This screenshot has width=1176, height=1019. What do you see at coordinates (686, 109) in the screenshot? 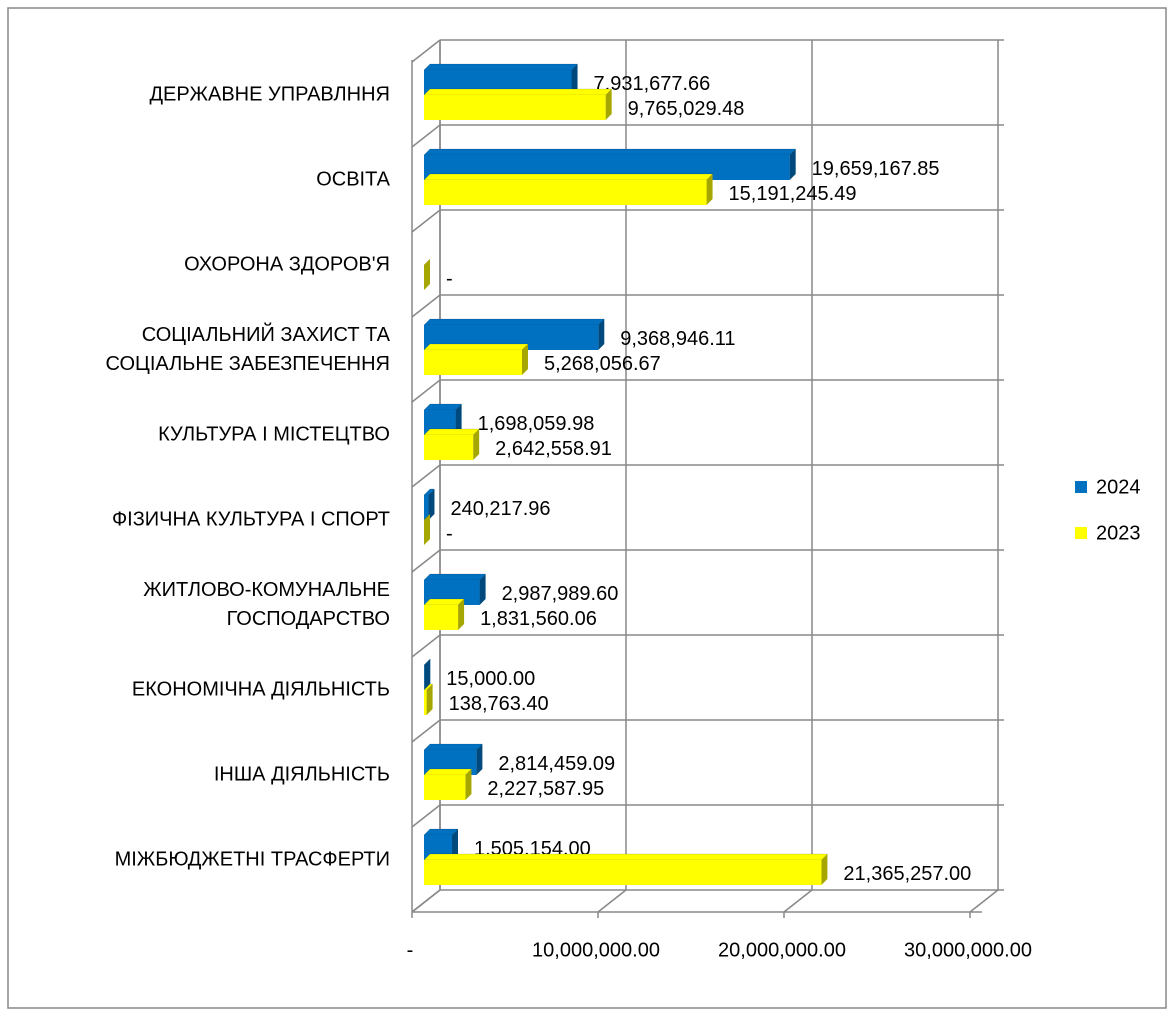
I see `data-label: 9,765,029.48` at bounding box center [686, 109].